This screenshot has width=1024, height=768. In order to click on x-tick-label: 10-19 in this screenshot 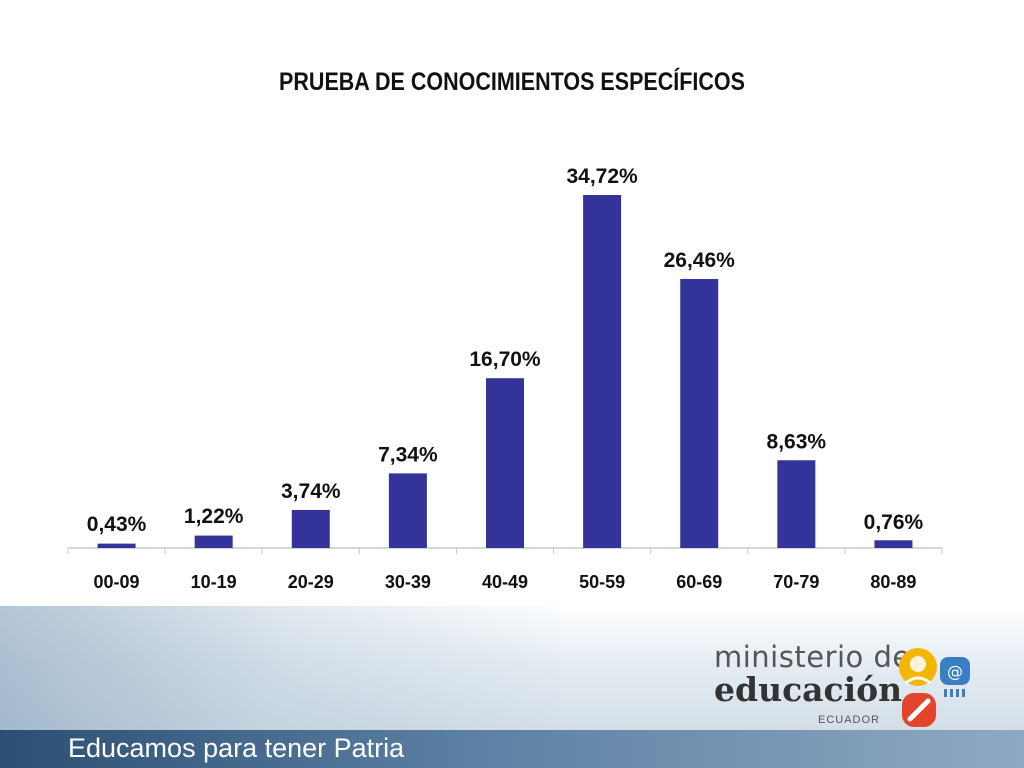, I will do `click(214, 582)`.